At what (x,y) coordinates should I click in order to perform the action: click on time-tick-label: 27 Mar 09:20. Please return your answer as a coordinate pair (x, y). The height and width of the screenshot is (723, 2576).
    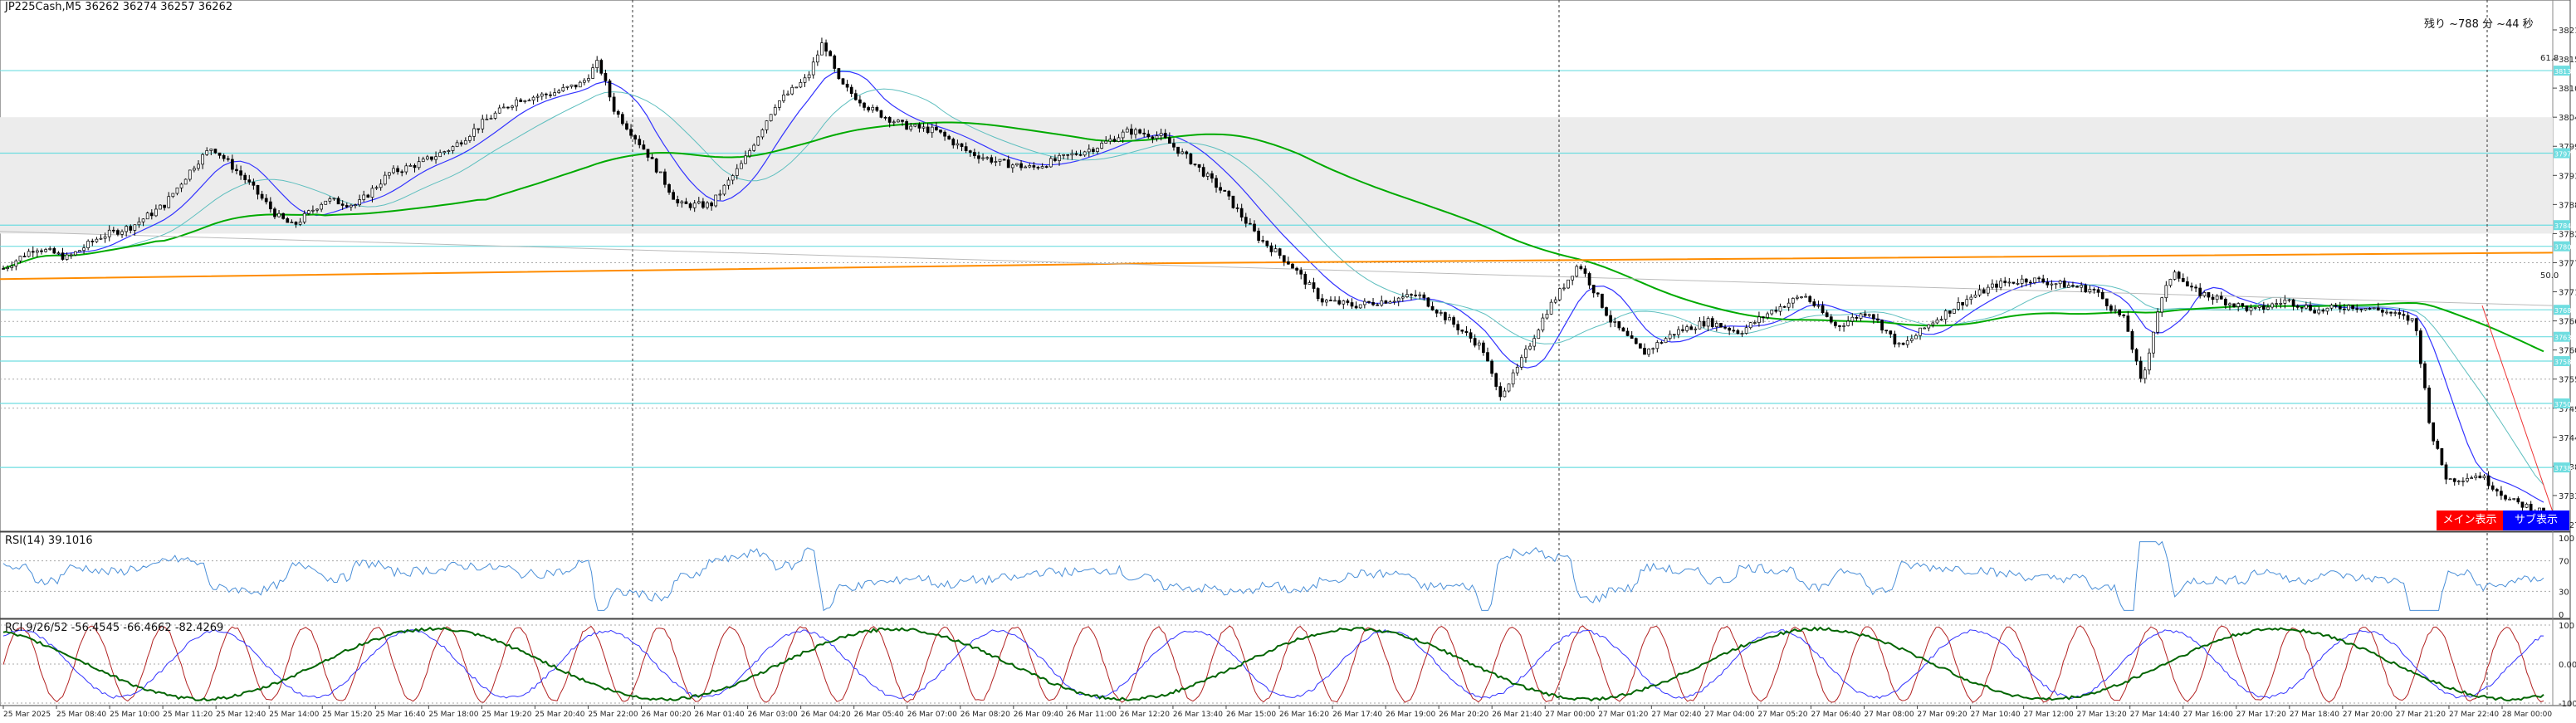
    Looking at the image, I should click on (1942, 715).